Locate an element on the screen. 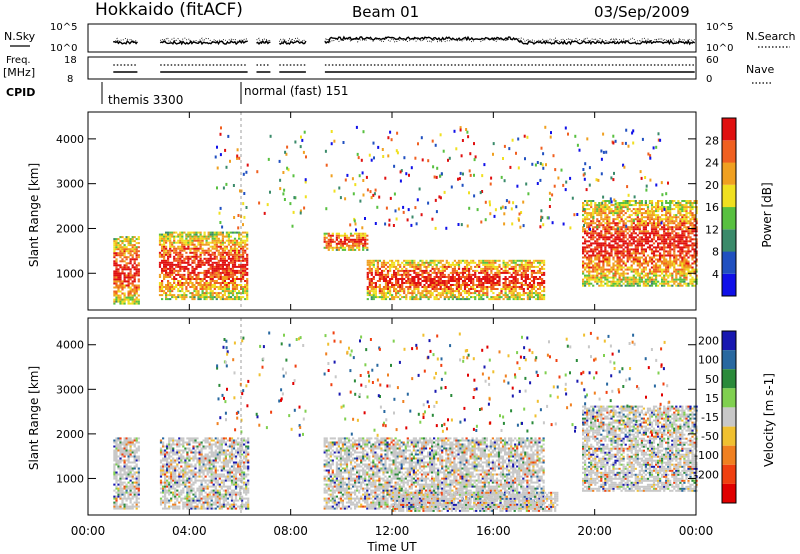  freq-tick-top: 18 is located at coordinates (70, 60).